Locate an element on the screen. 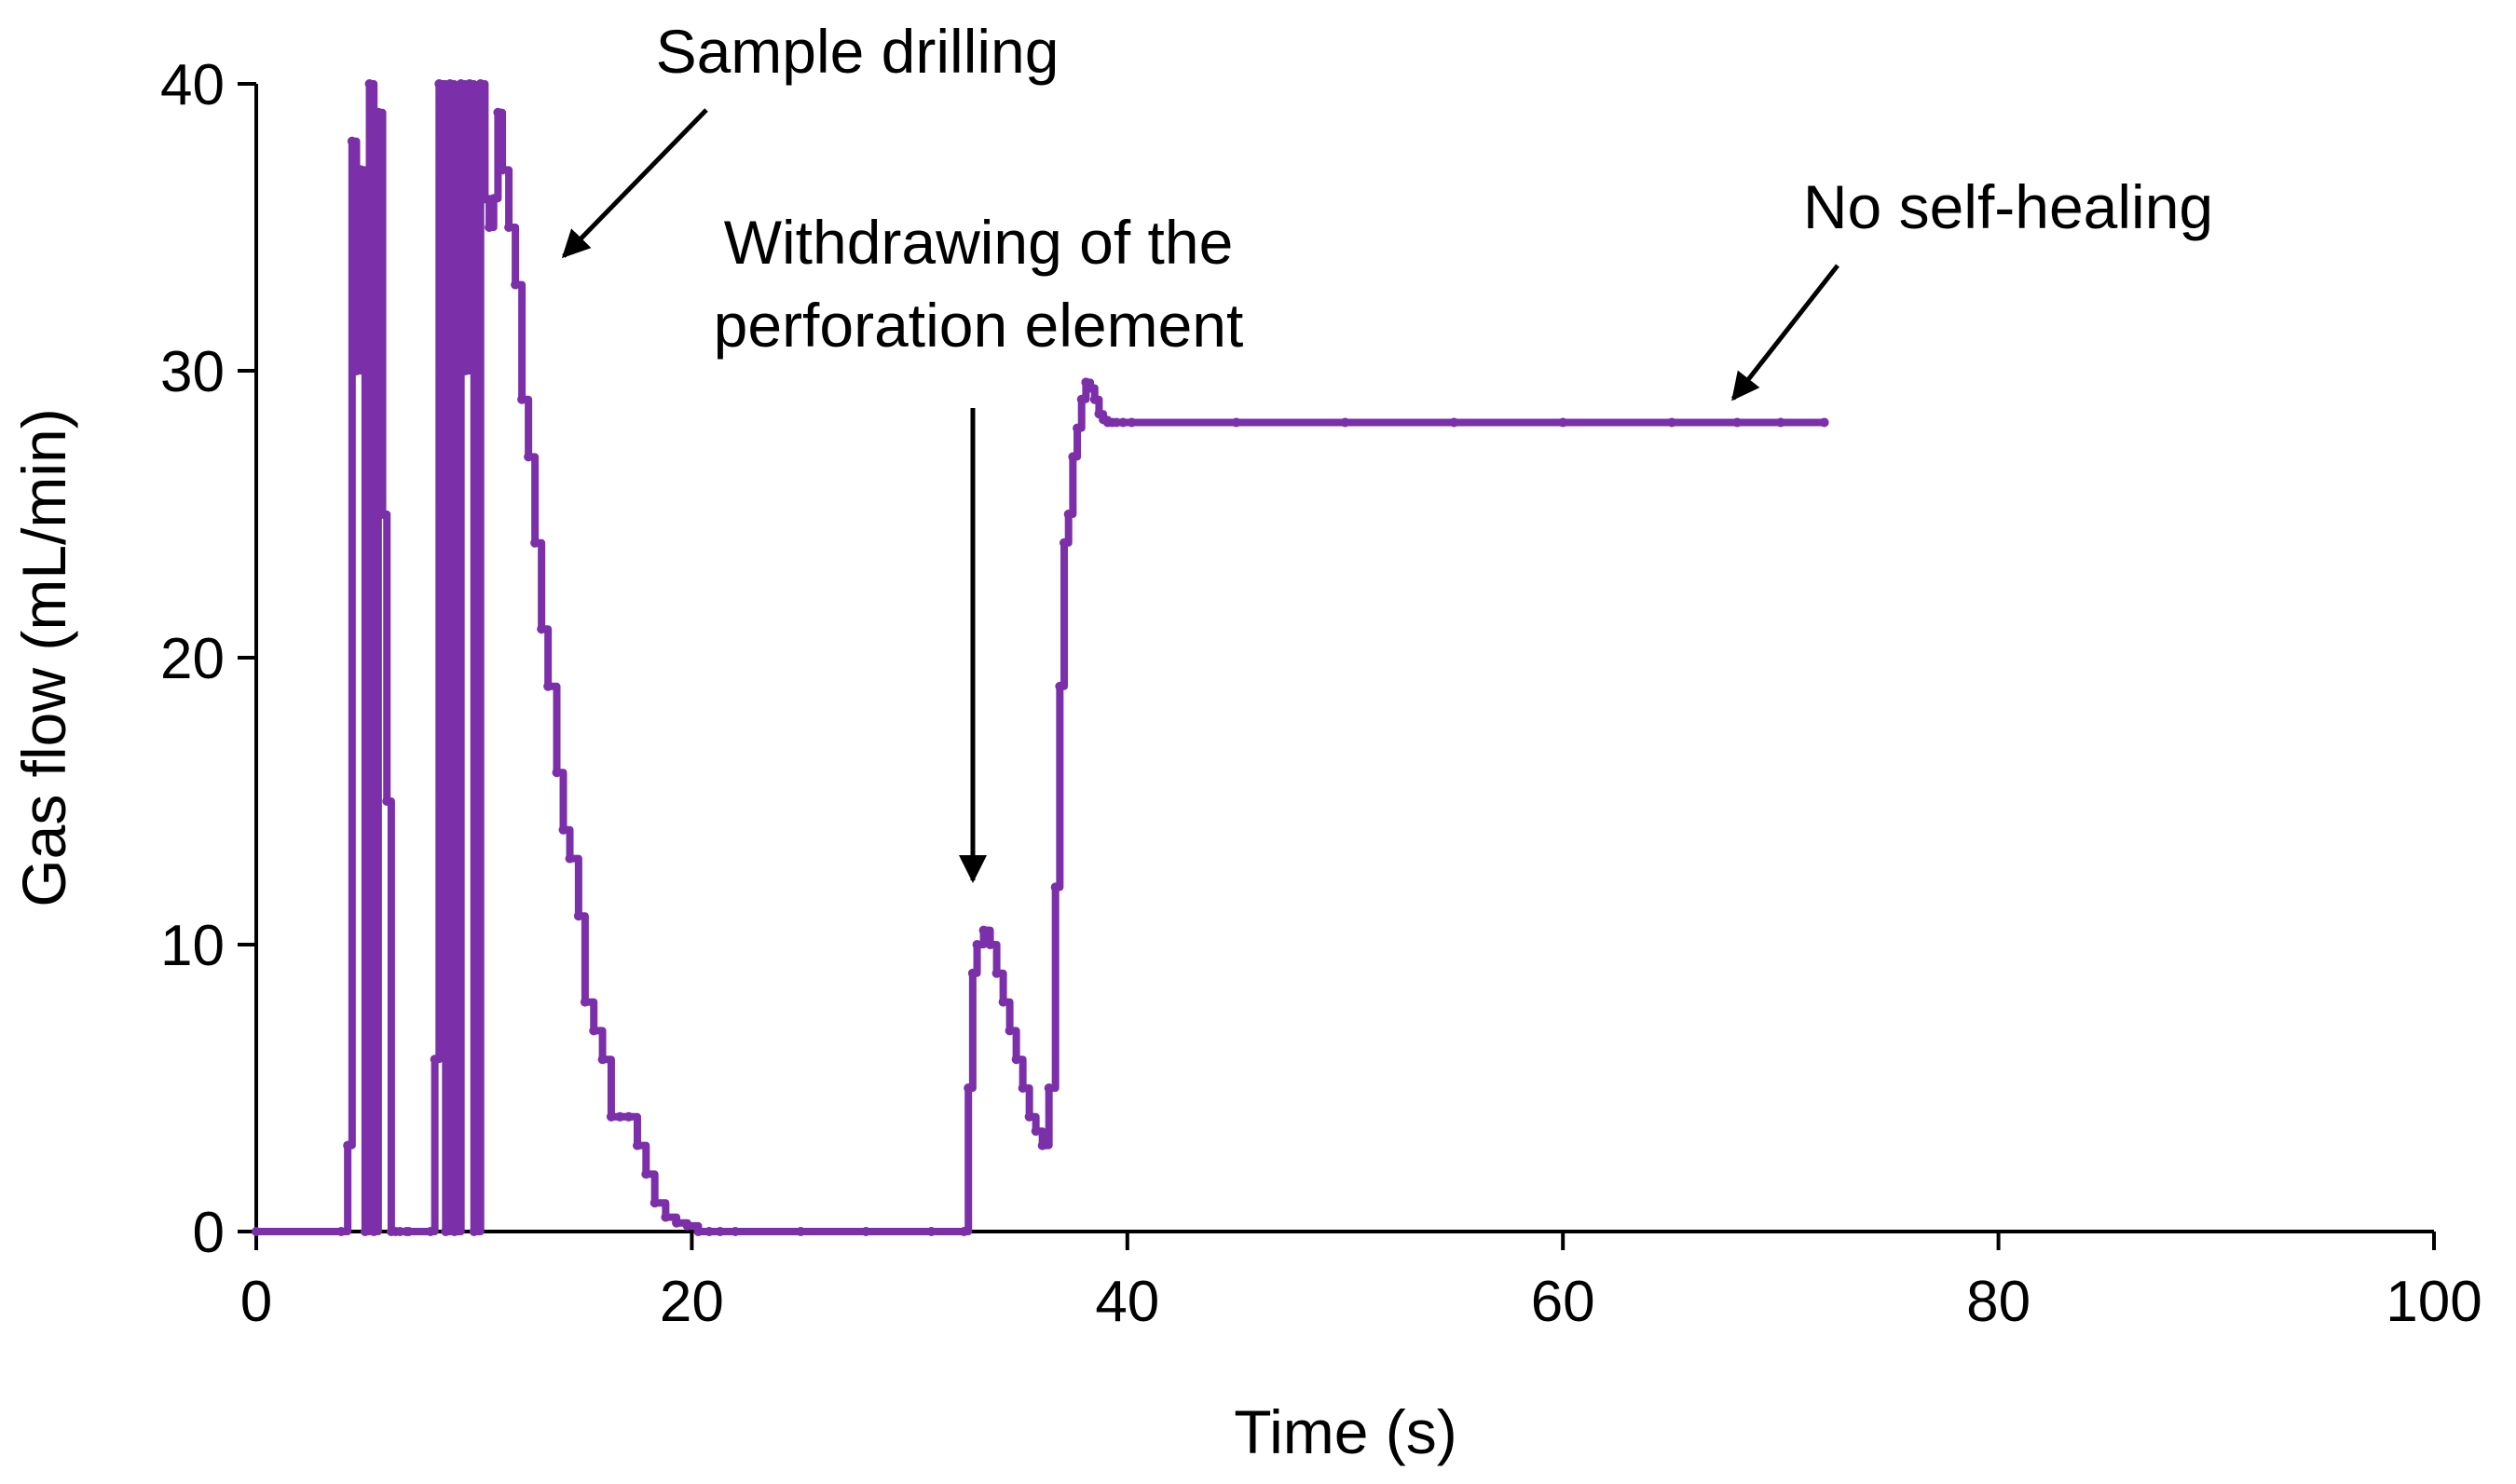 This screenshot has height=1484, width=2516. annotation-withdrawing-line-2: perforation element is located at coordinates (979, 325).